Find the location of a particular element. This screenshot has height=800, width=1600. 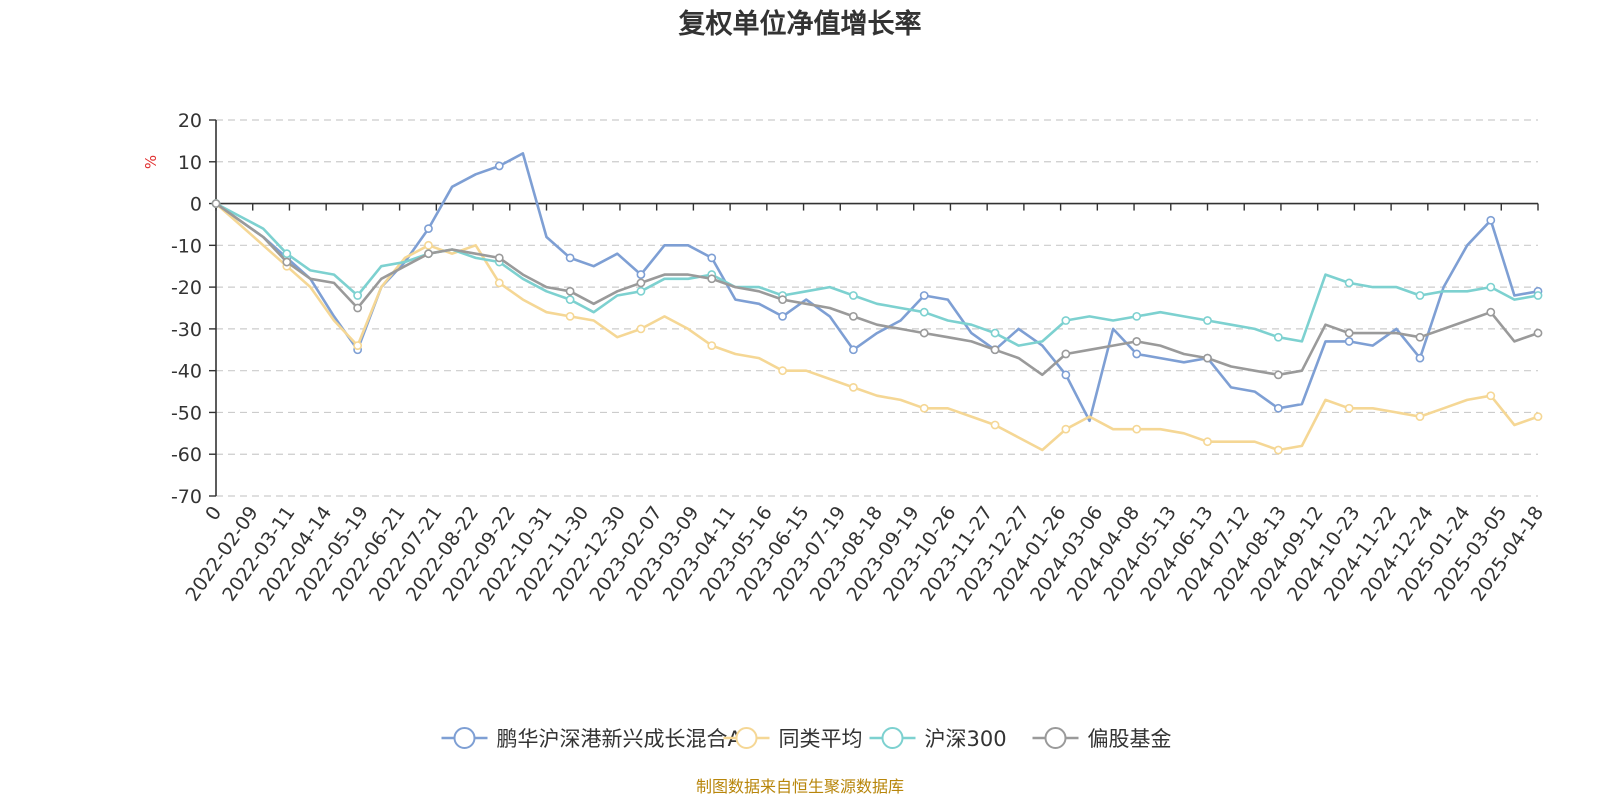

y-tick-label: 10 is located at coordinates (190, 163).